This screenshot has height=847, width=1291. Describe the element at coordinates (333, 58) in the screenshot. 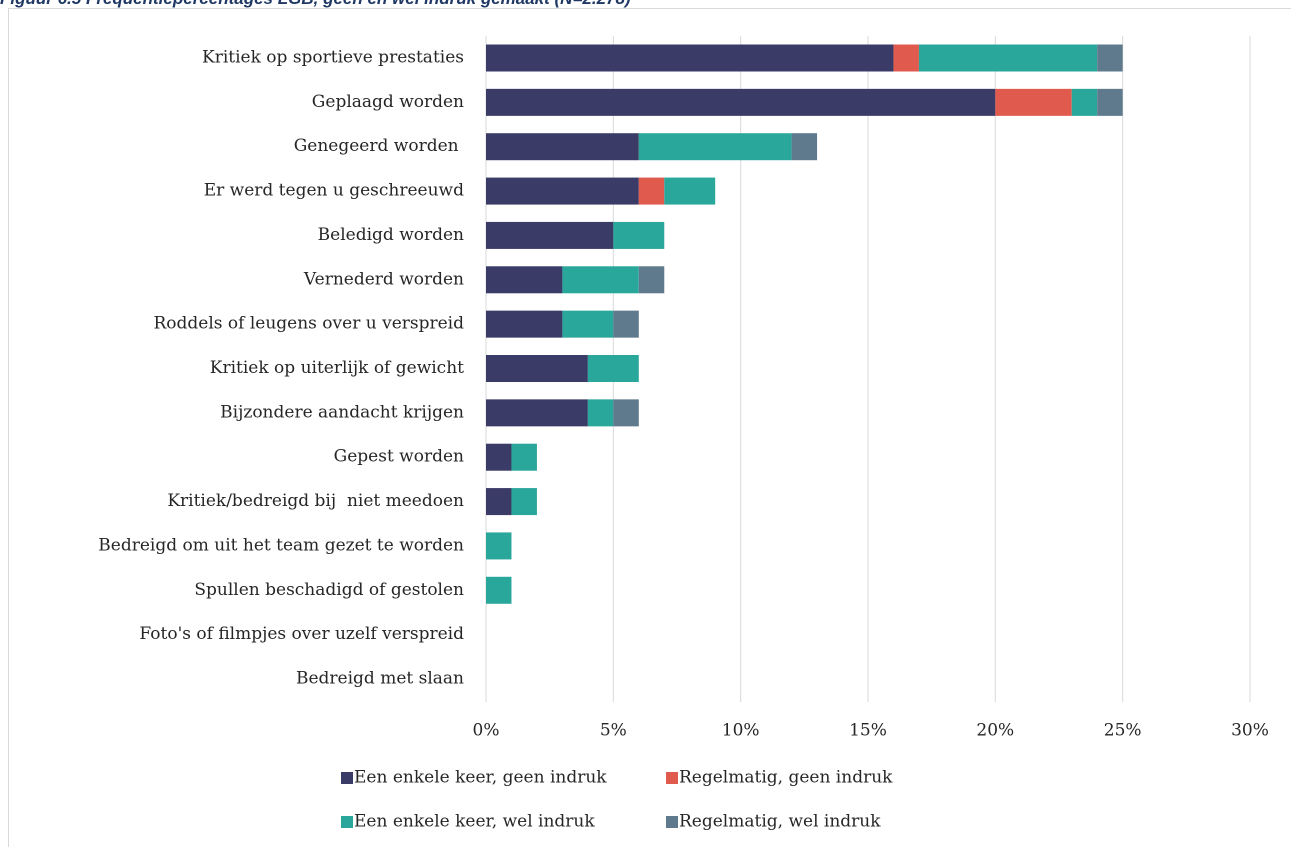

I see `y-tick-label: Kritiek op sportieve prestaties` at that location.